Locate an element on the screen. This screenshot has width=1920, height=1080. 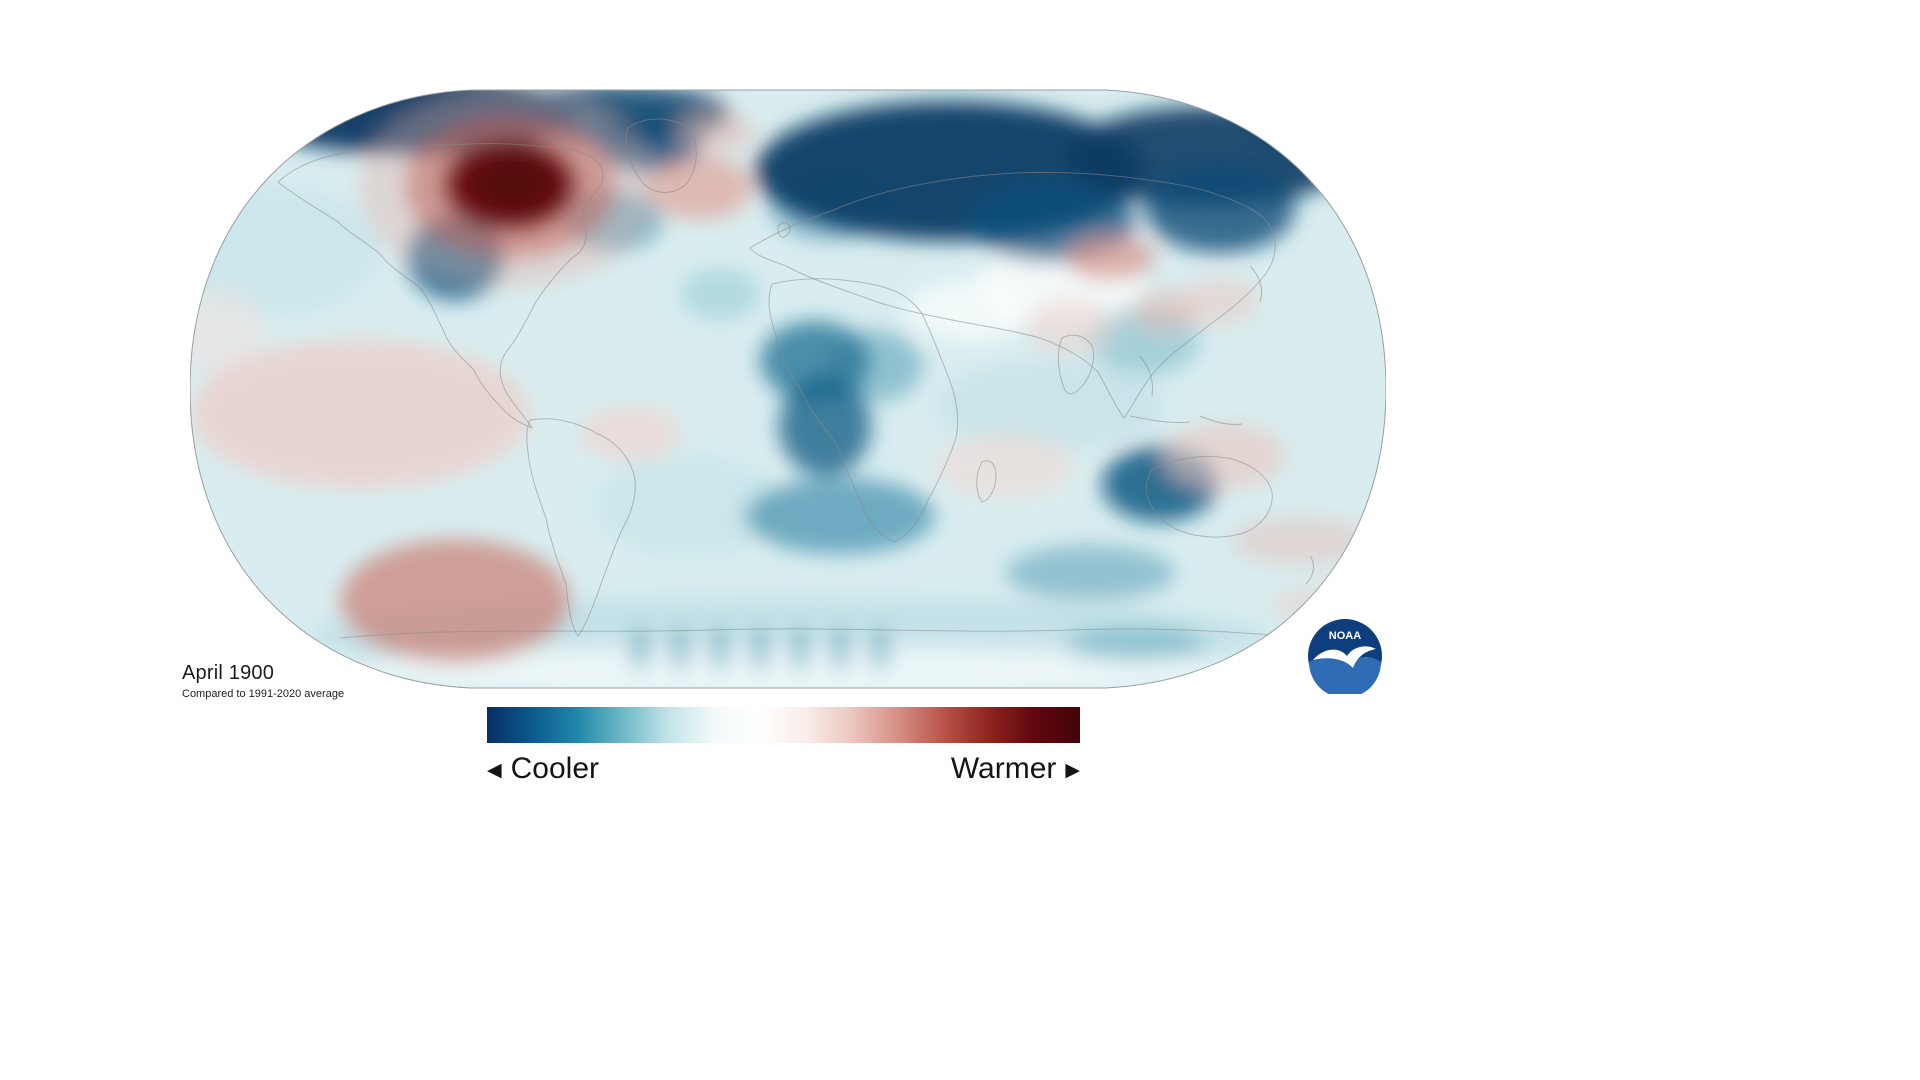
cooler-label: Cooler is located at coordinates (554, 768).